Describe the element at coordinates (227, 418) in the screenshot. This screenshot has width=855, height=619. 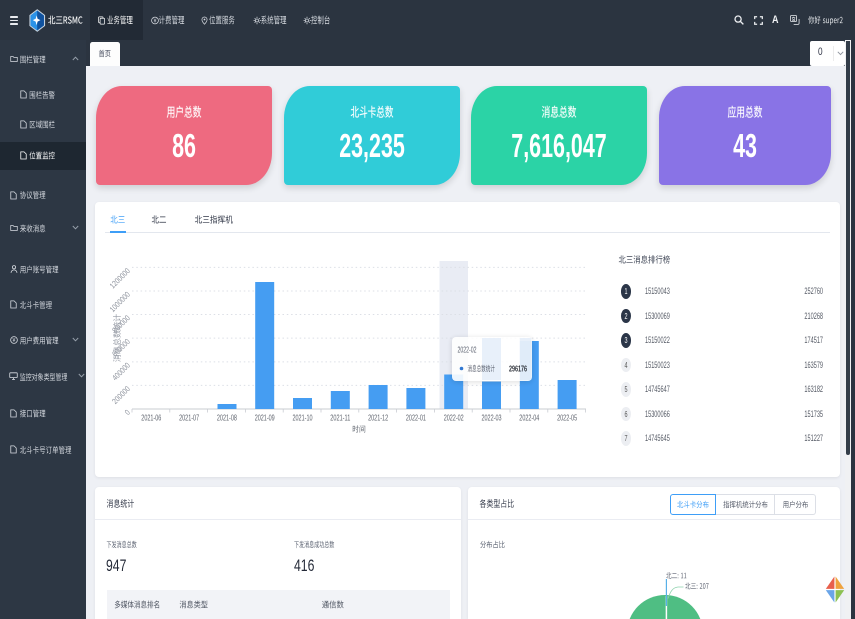
I see `svg-text: 2021-08` at that location.